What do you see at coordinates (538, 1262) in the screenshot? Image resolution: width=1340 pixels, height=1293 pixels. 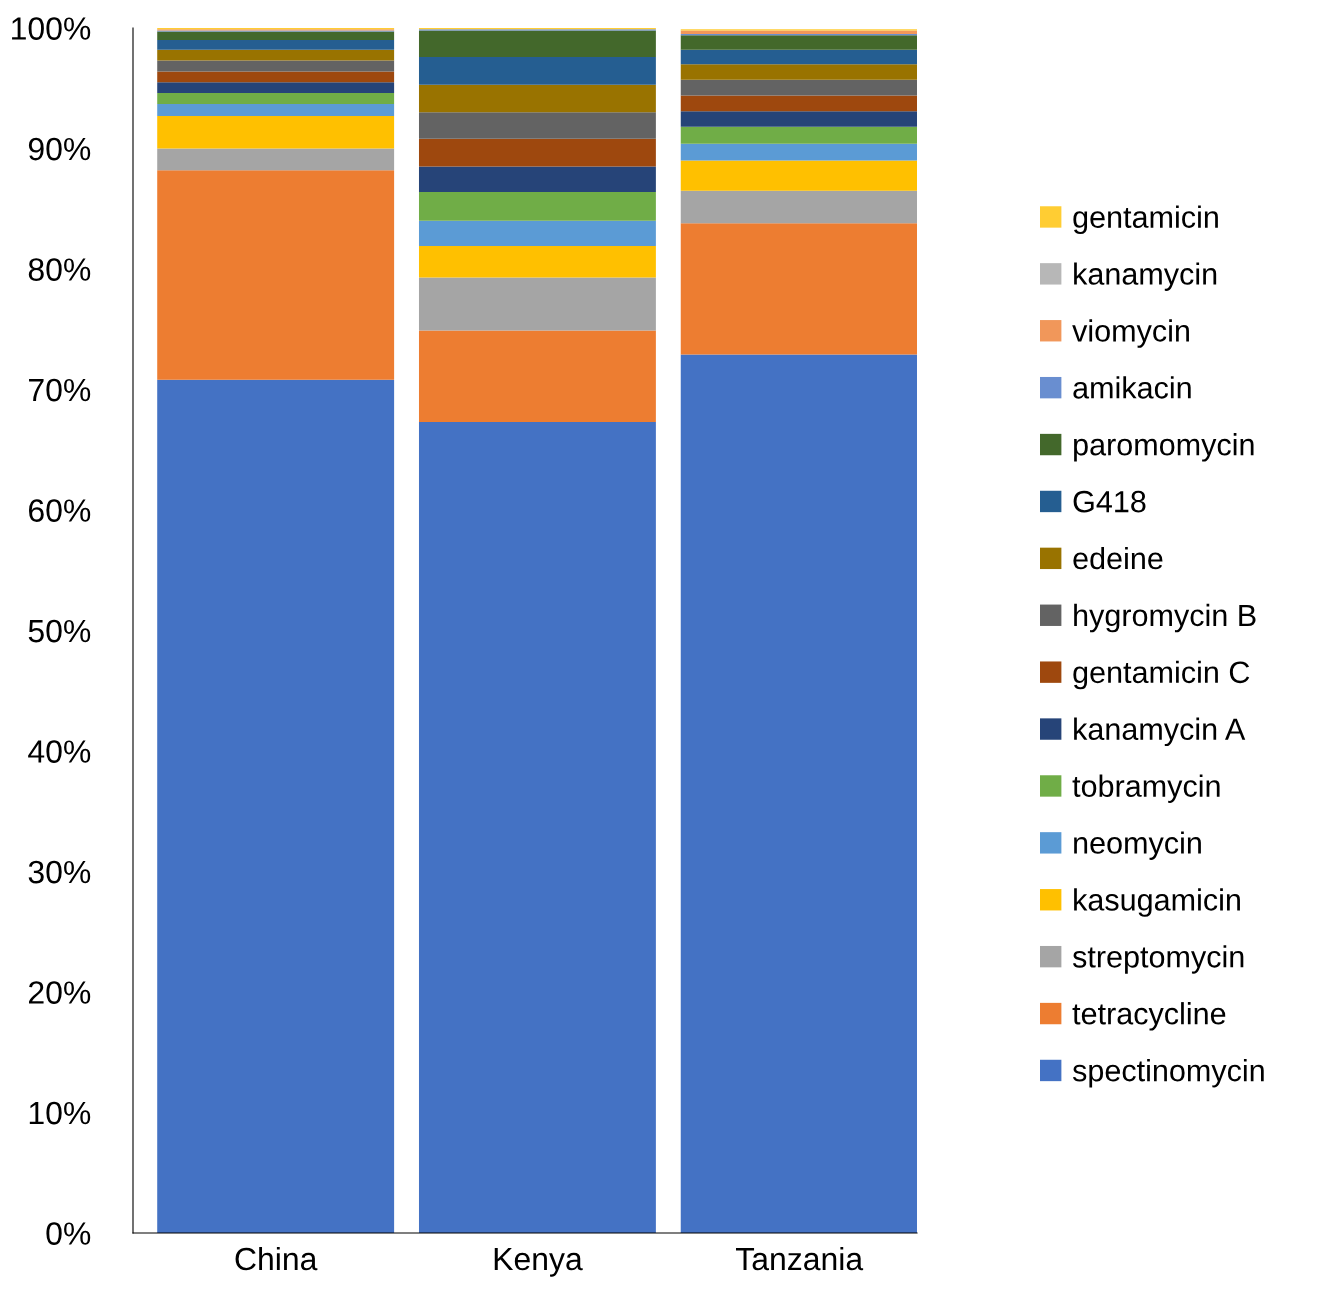 I see `x-tick-label: Kenya` at bounding box center [538, 1262].